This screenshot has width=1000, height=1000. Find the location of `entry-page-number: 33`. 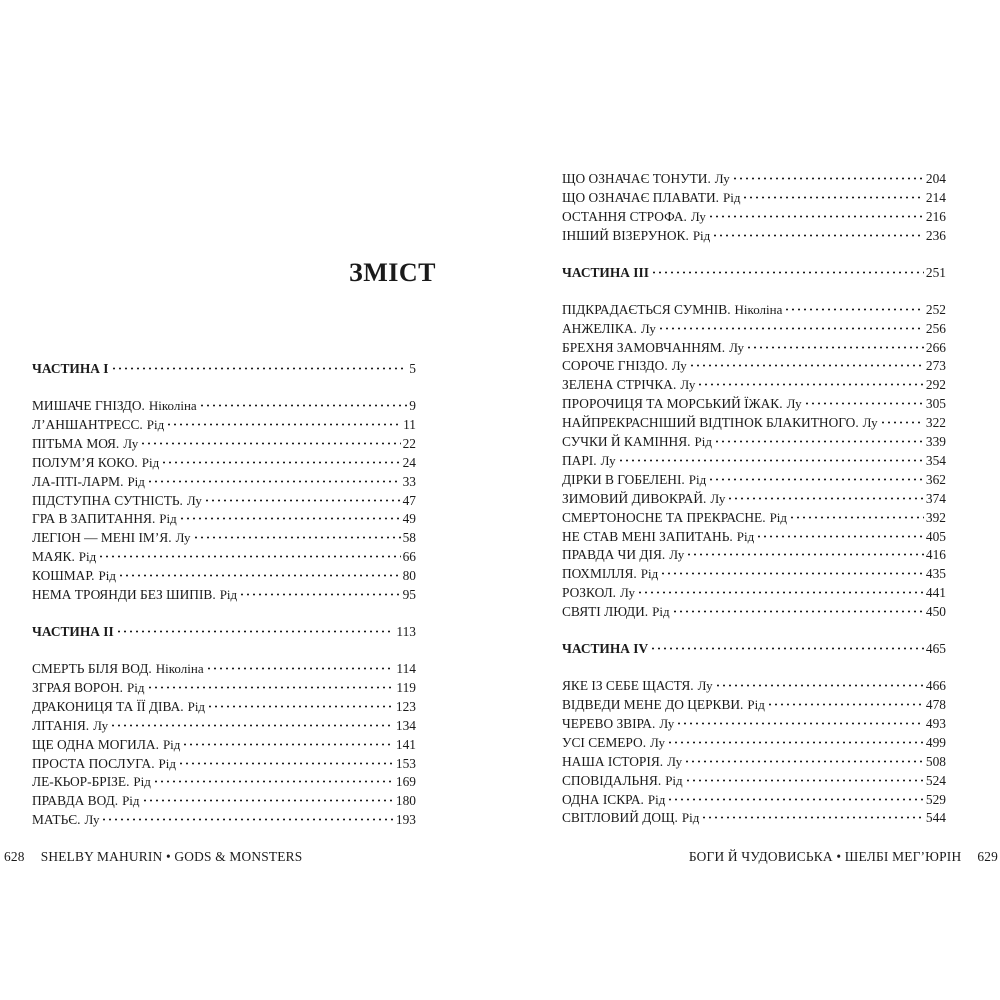

entry-page-number: 33 is located at coordinates (409, 481).